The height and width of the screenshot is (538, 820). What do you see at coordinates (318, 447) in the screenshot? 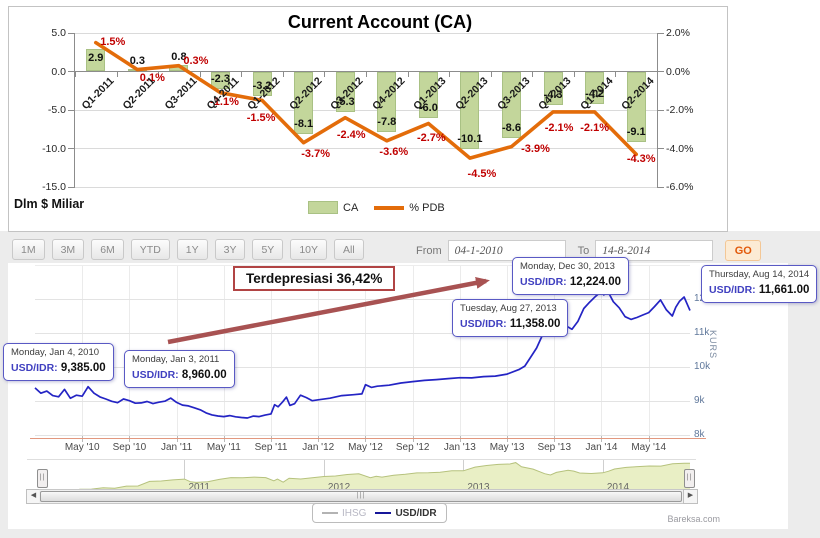
I see `fx-x-axis-label: Jan '12` at bounding box center [318, 447].